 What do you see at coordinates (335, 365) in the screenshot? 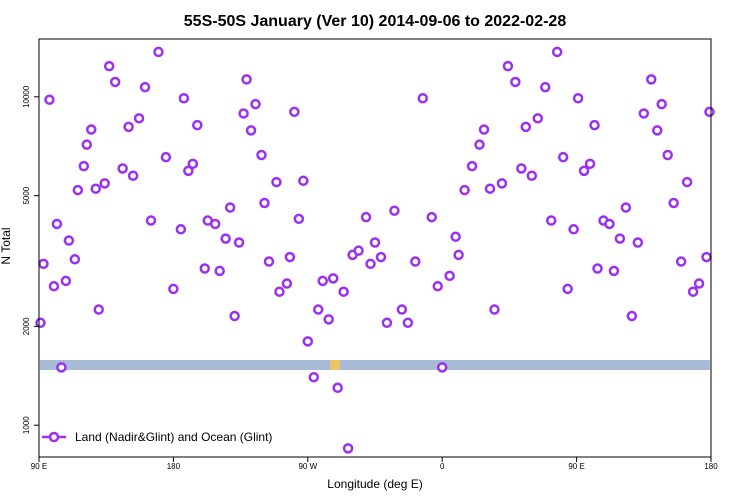
I see `band-highlight` at bounding box center [335, 365].